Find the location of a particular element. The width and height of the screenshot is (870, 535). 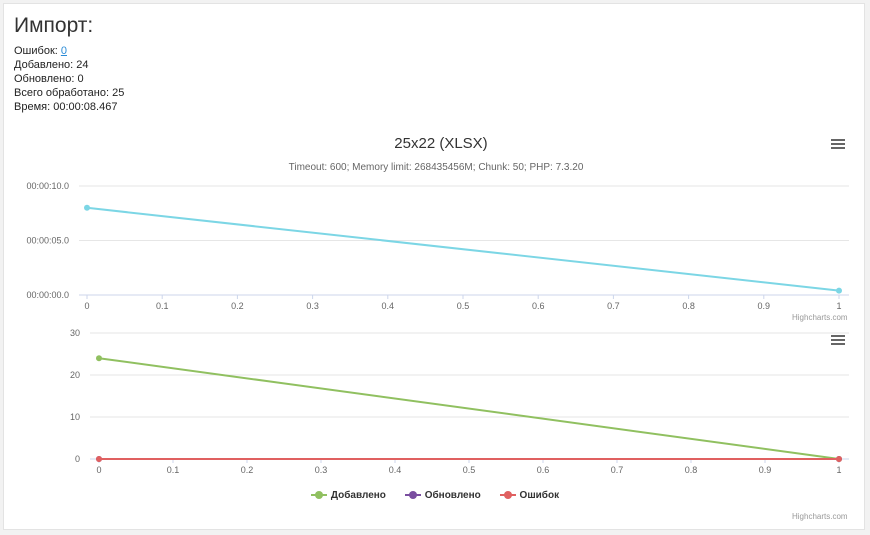

added-count: 24 is located at coordinates (82, 65).